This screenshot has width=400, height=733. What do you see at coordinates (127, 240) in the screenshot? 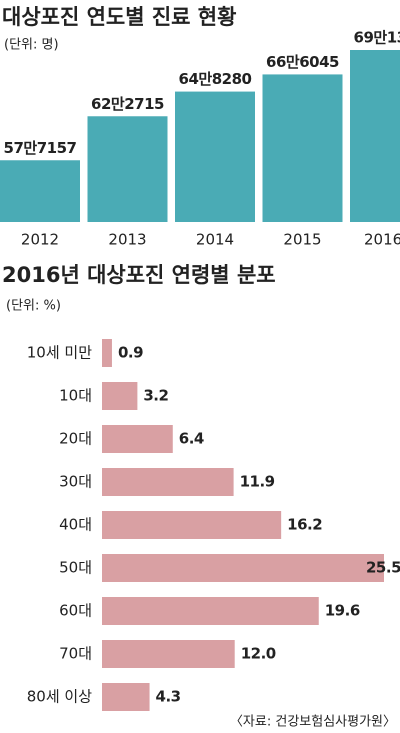
I see `x-tick-label: 2013` at bounding box center [127, 240].